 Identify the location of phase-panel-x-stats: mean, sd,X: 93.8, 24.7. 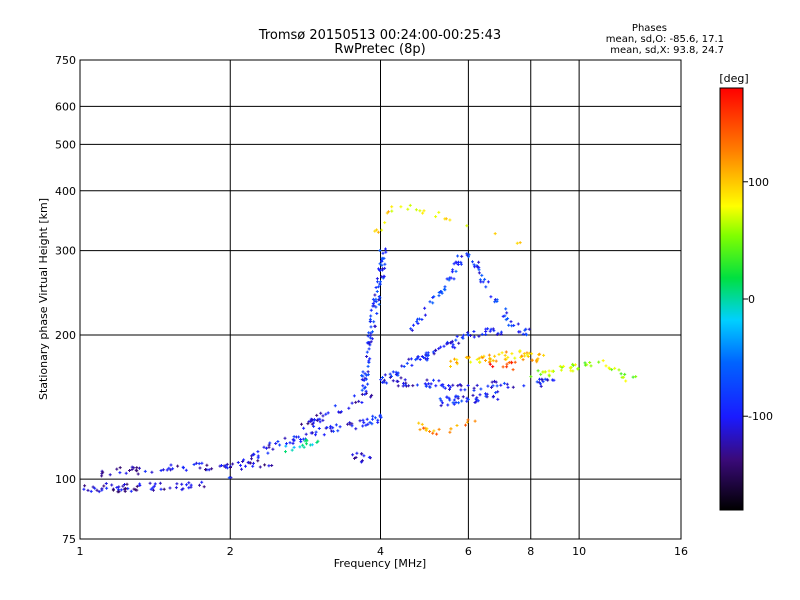
(667, 50).